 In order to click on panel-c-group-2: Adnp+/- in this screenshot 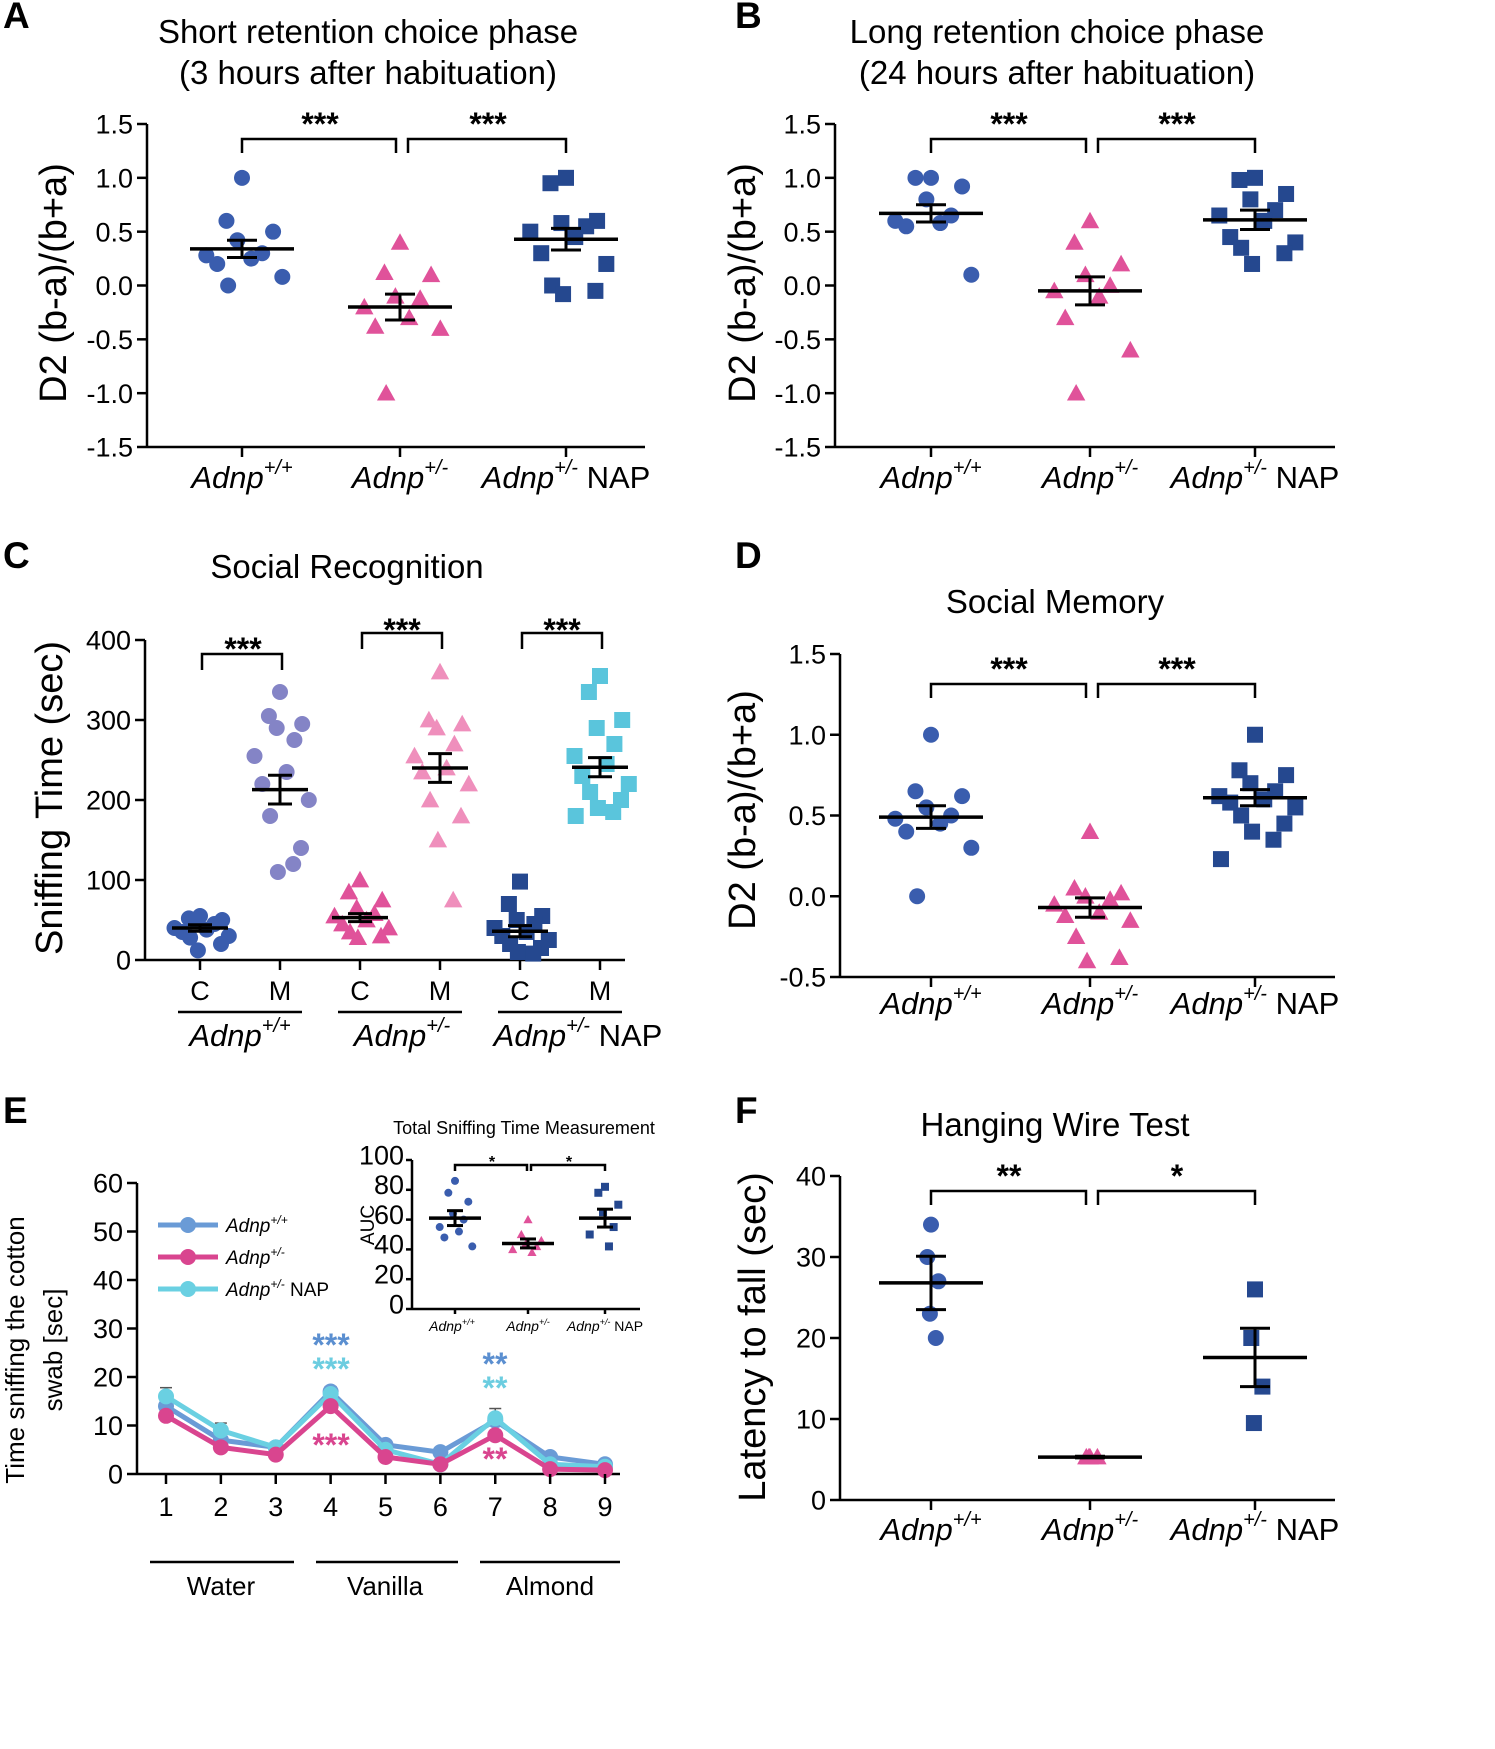, I will do `click(401, 1034)`.